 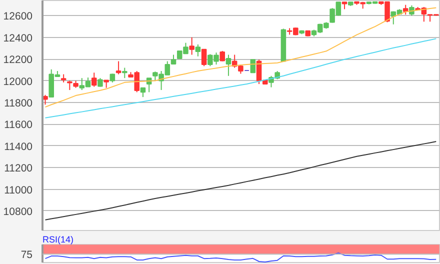 I want to click on y-tick-label: 12400, so click(x=18, y=38).